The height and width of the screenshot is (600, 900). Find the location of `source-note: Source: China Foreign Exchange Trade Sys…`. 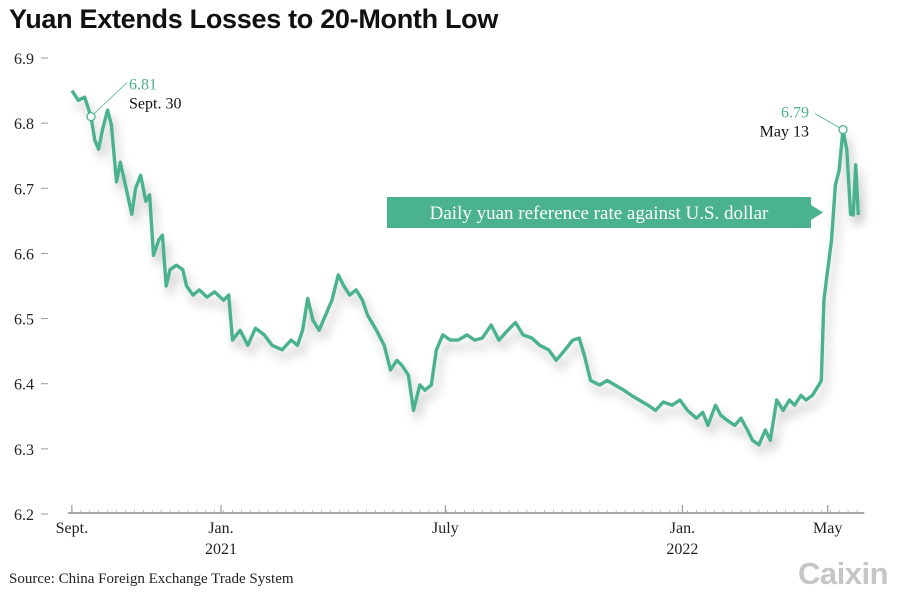

source-note: Source: China Foreign Exchange Trade Sys… is located at coordinates (151, 579).